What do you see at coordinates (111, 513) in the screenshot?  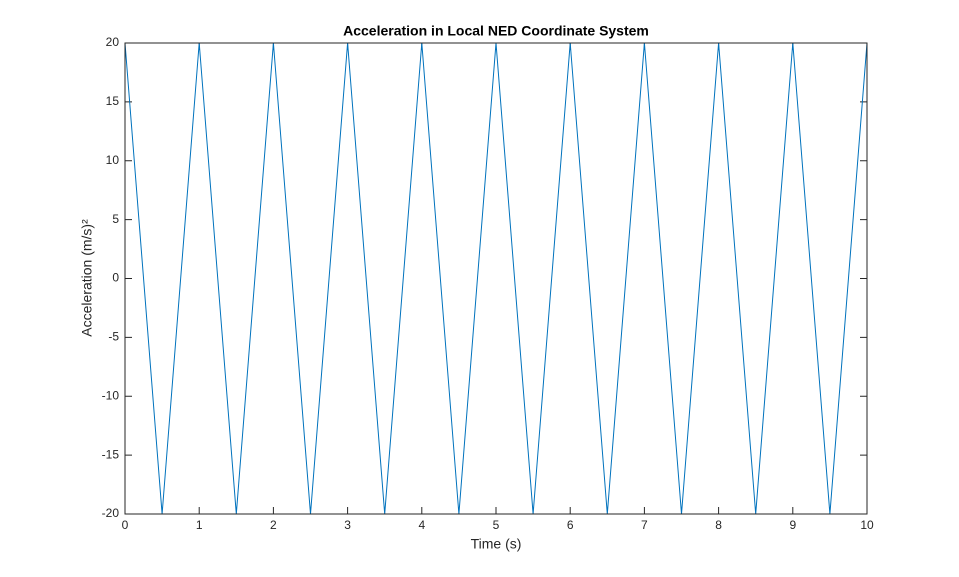 I see `y-tick-label: -20` at bounding box center [111, 513].